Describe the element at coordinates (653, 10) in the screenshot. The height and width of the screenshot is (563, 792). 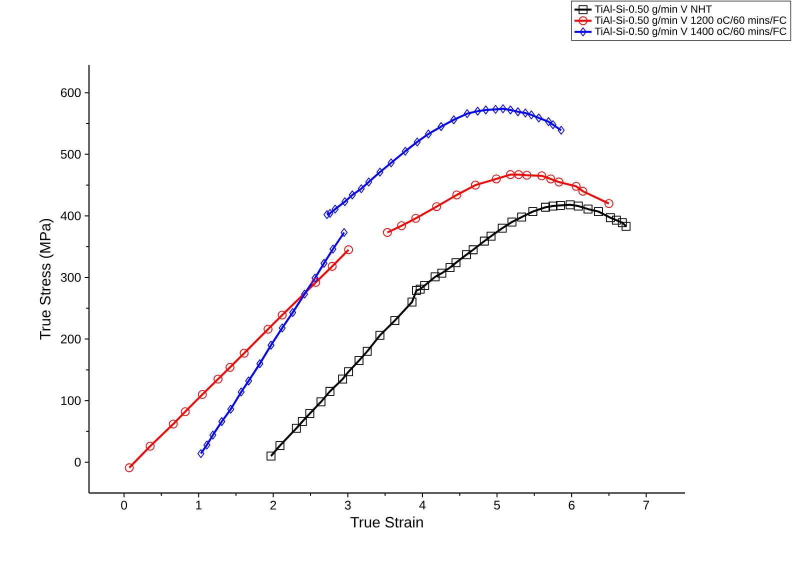
I see `legend-label: TiAl-Si-0.50 g/min V NHT` at that location.